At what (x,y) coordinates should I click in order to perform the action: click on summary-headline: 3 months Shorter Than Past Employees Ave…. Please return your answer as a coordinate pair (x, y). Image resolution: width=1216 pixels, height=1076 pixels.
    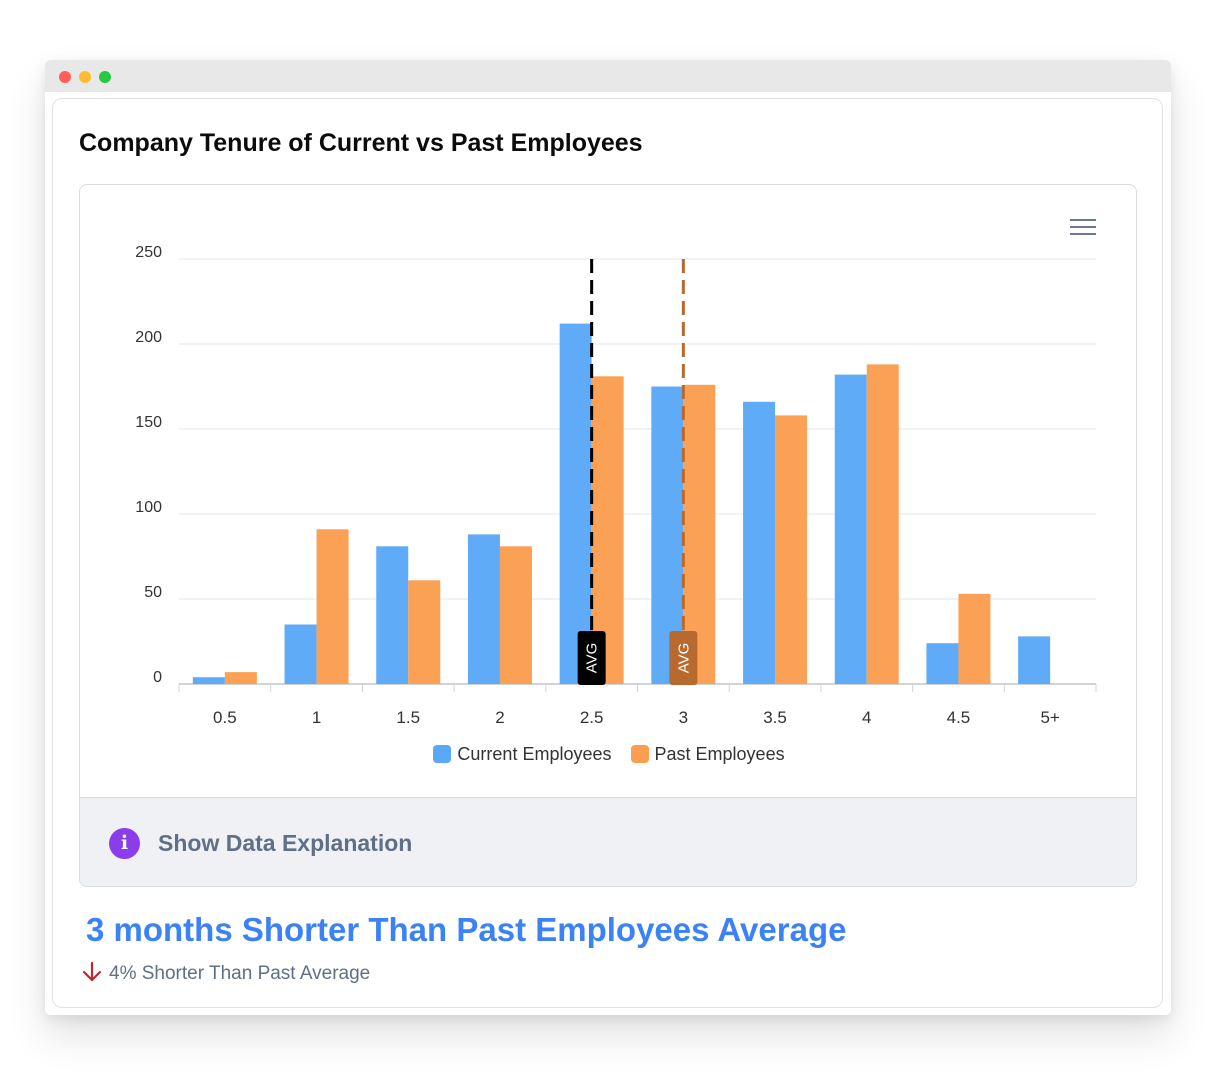
    Looking at the image, I should click on (466, 929).